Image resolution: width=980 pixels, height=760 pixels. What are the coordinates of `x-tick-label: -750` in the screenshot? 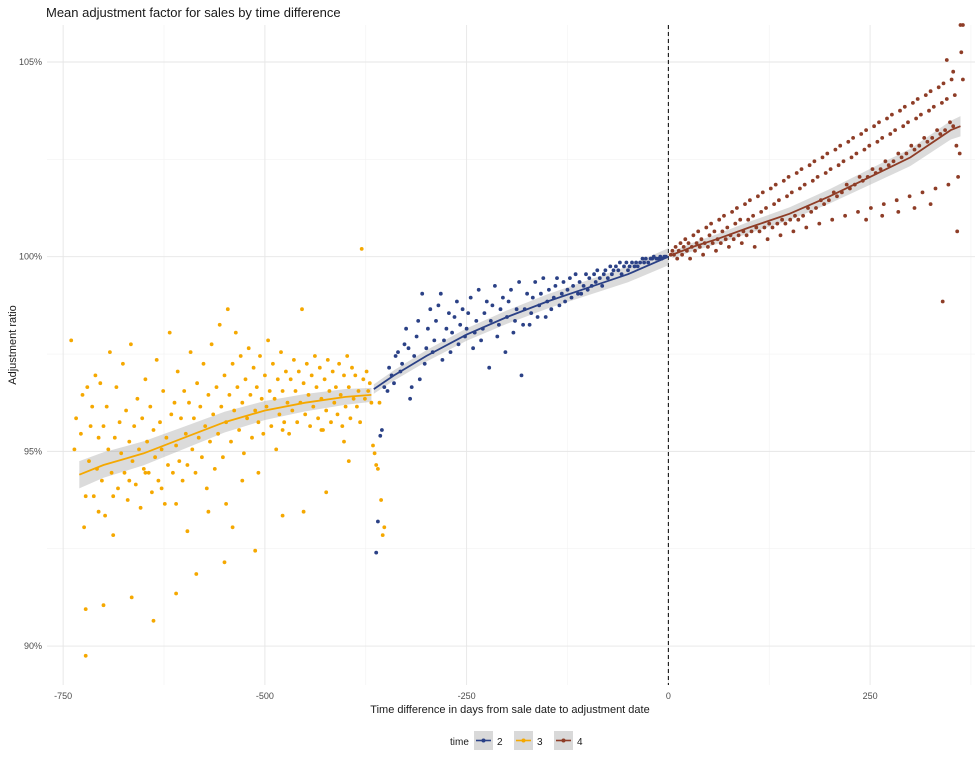 It's located at (63, 696).